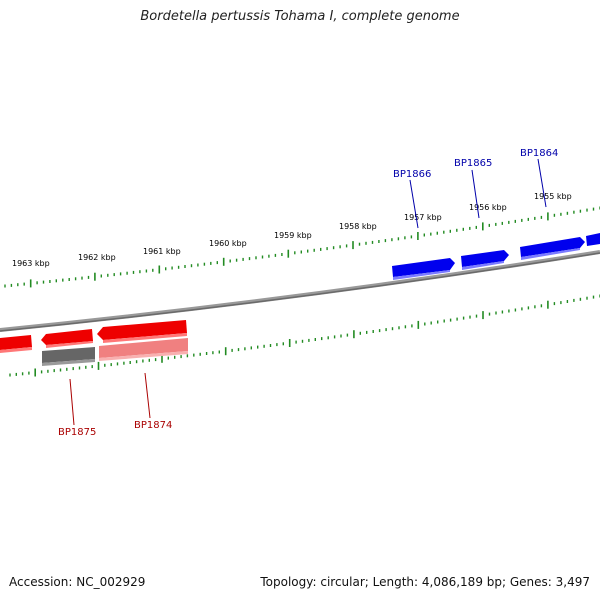  Describe the element at coordinates (553, 196) in the screenshot. I see `scale-label-1955: 1955 kbp` at that location.